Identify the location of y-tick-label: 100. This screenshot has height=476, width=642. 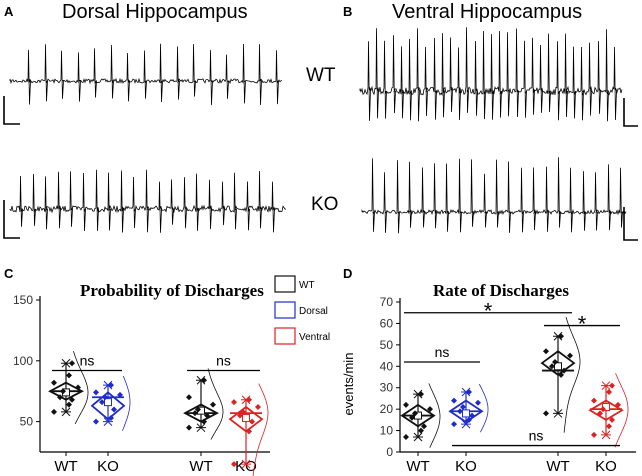
(23, 361).